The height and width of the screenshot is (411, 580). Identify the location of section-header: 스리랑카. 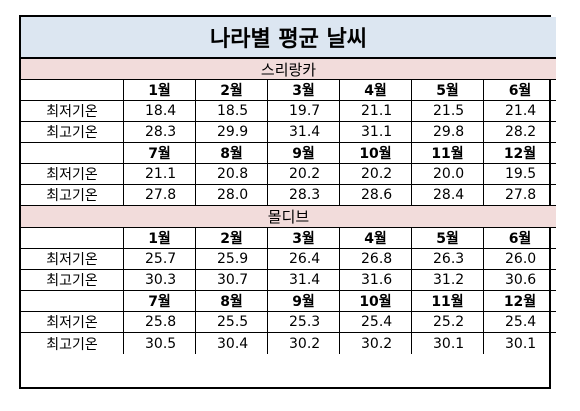
(288, 69).